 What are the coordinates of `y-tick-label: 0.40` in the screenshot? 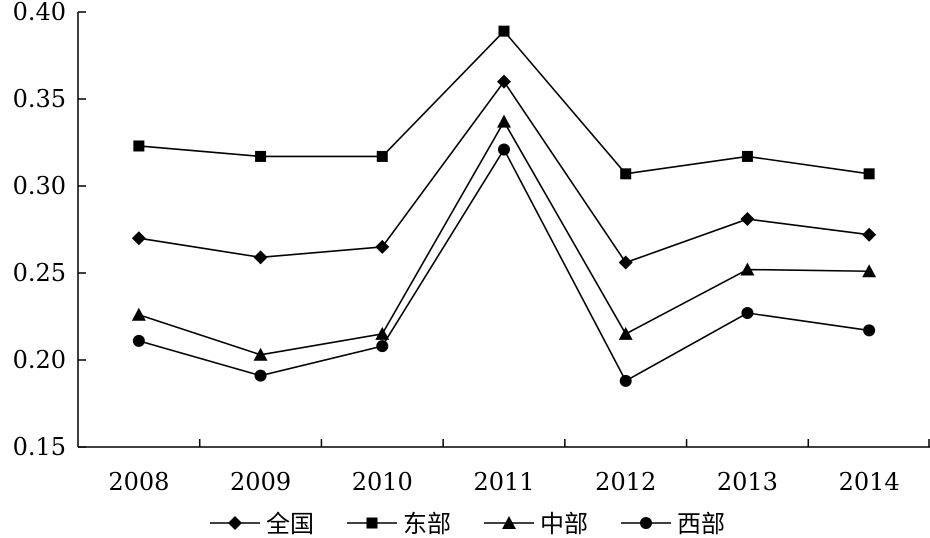 It's located at (39, 13).